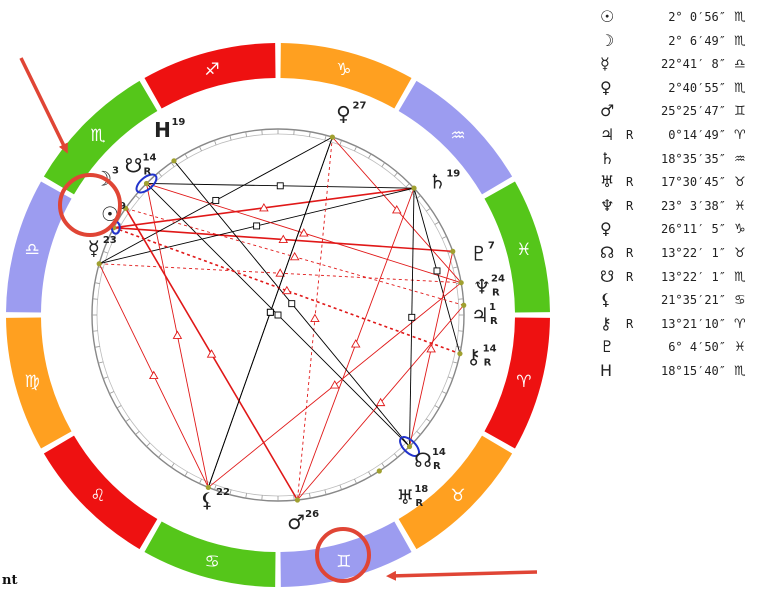 This screenshot has height=594, width=763. I want to click on planet-glyph-chiron: ⚷, so click(473, 357).